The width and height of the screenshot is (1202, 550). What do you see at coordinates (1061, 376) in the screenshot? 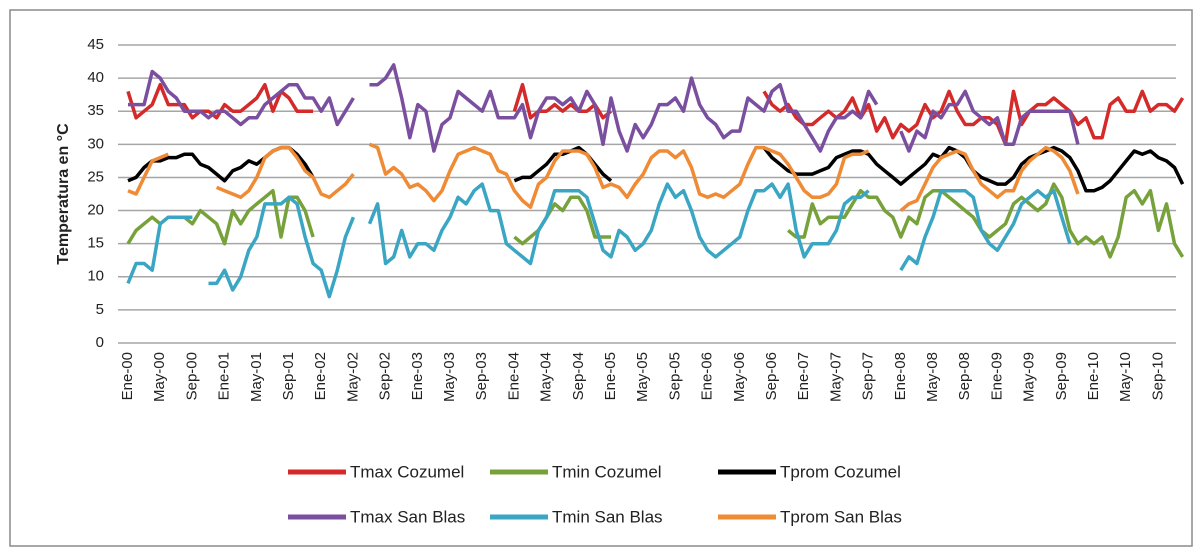
I see `x-tick-label: Sep-09` at bounding box center [1061, 376].